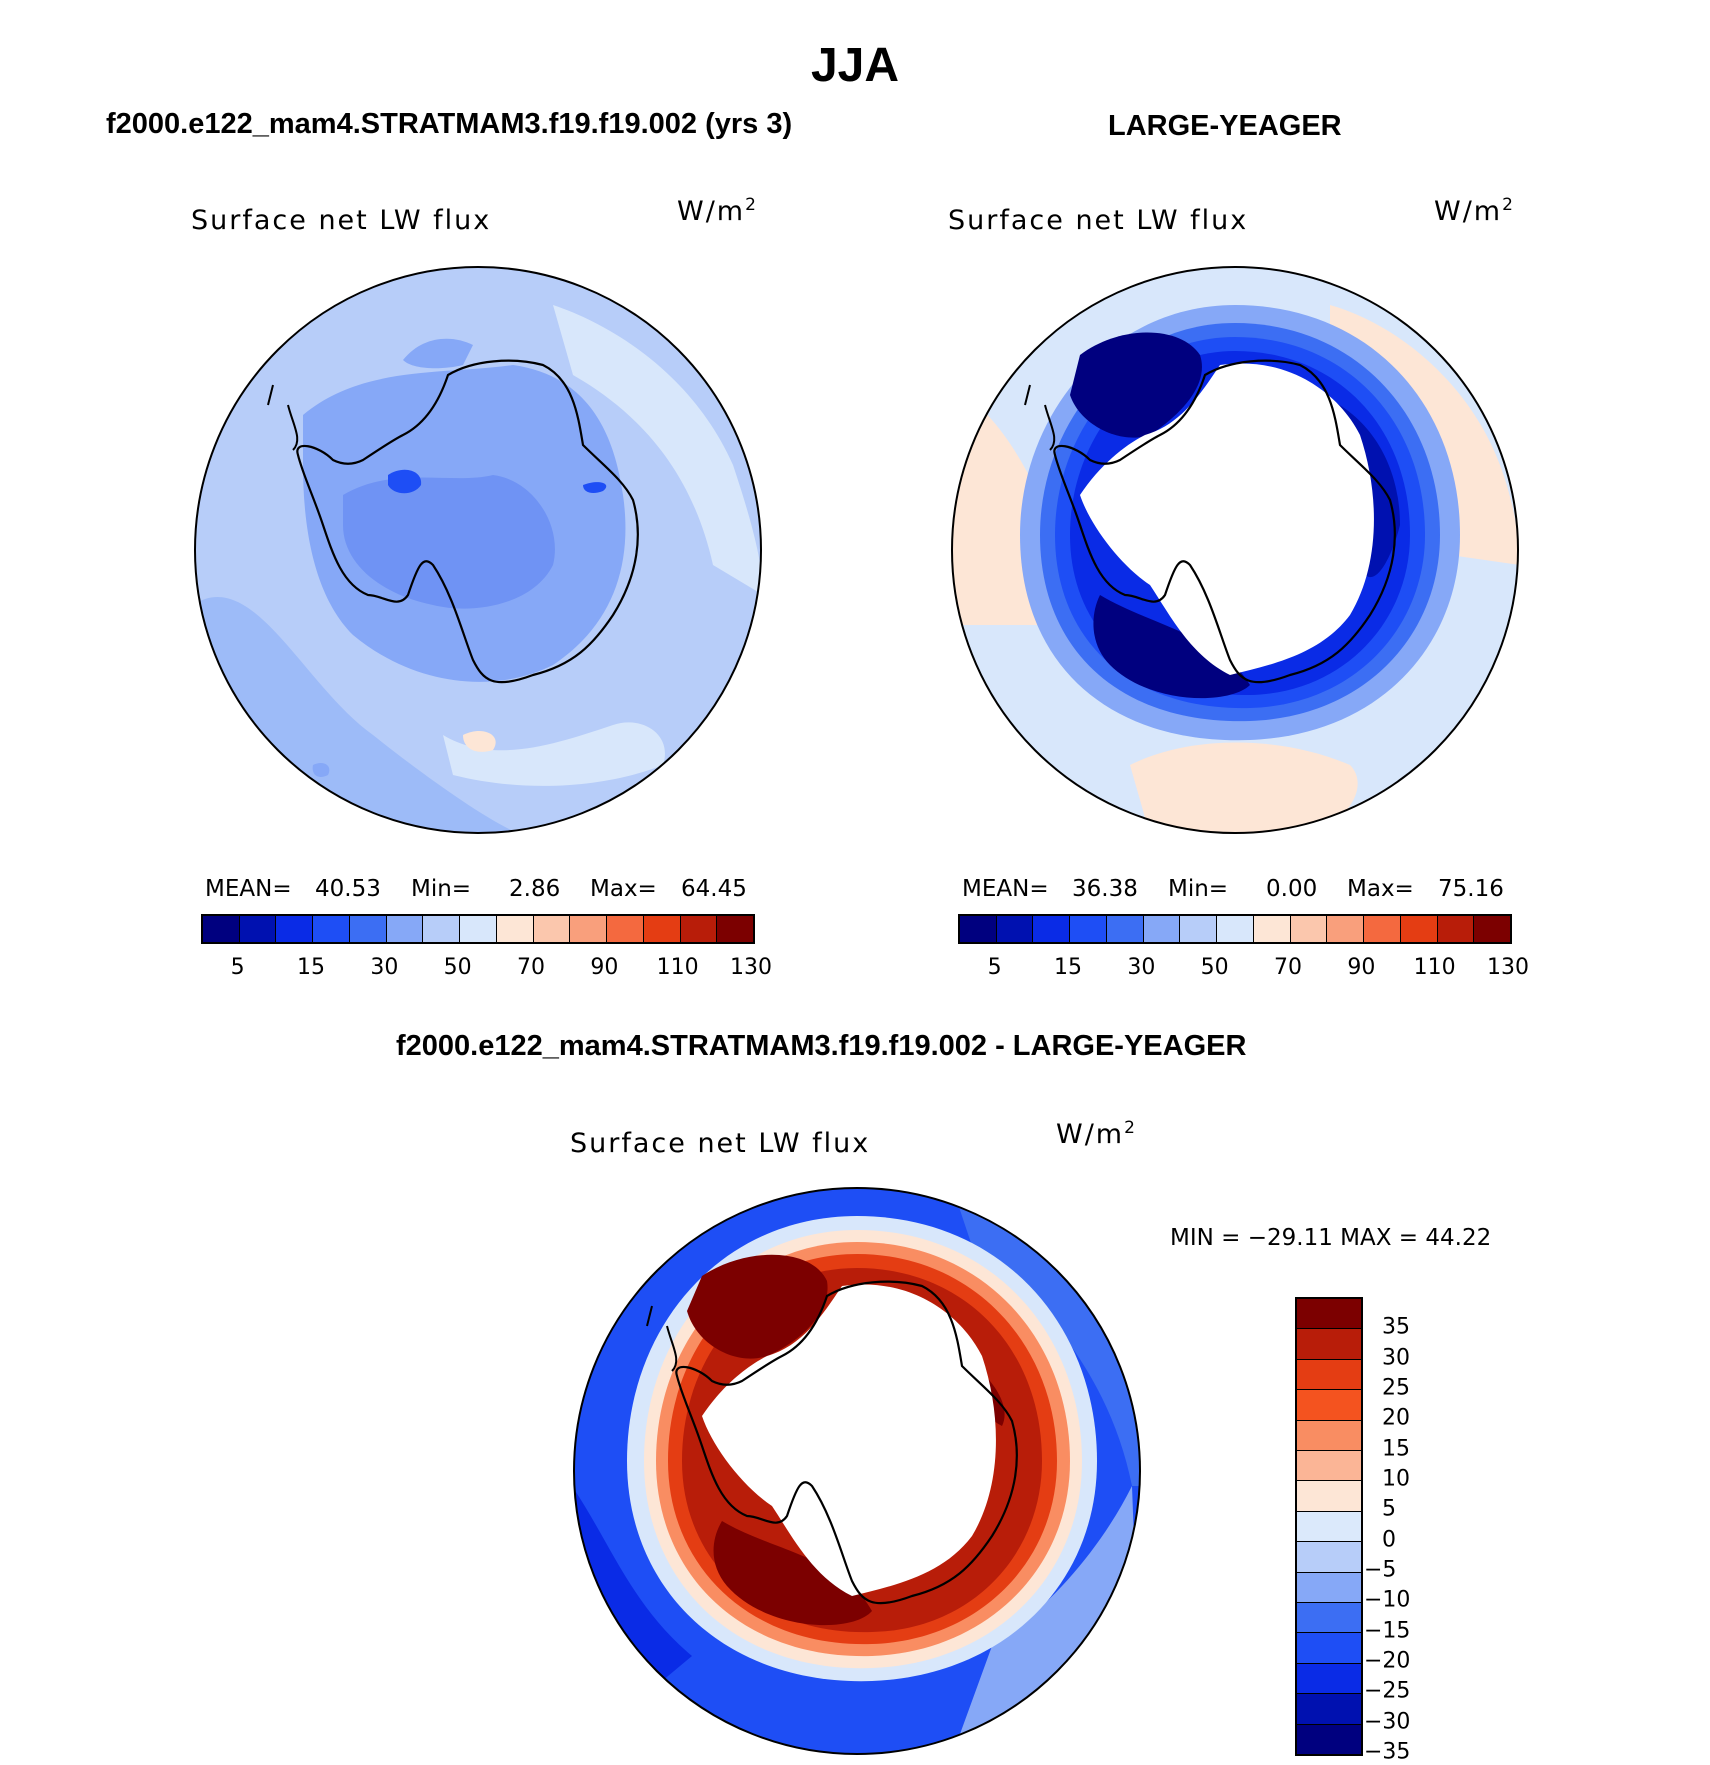  I want to click on diff-colorbar-ticks: 35 30 25 20 15 10 5 0 −5 −10 −15 −20 −25 −30 −35, so click(1407, 1531).